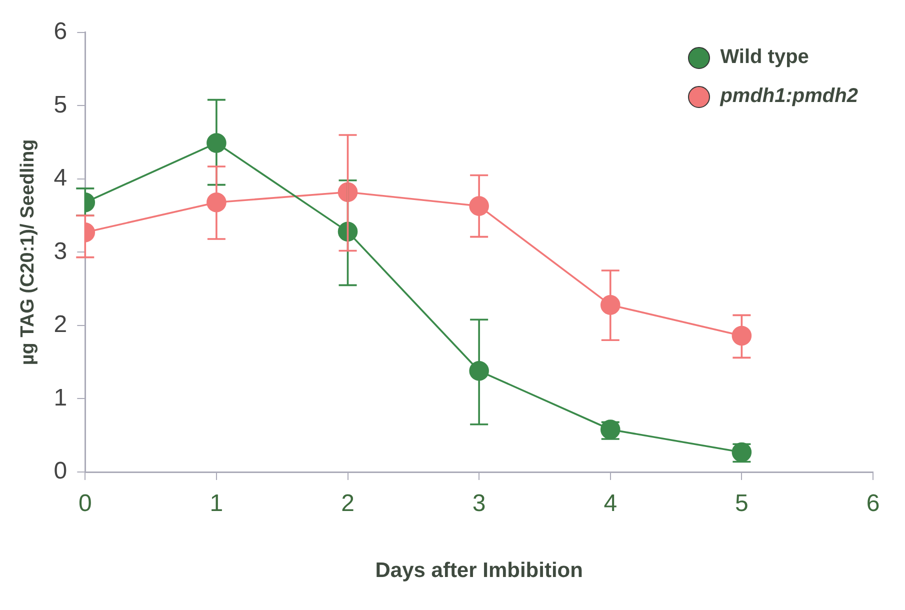 The image size is (905, 610). Describe the element at coordinates (347, 504) in the screenshot. I see `x-tick-label: 2` at that location.